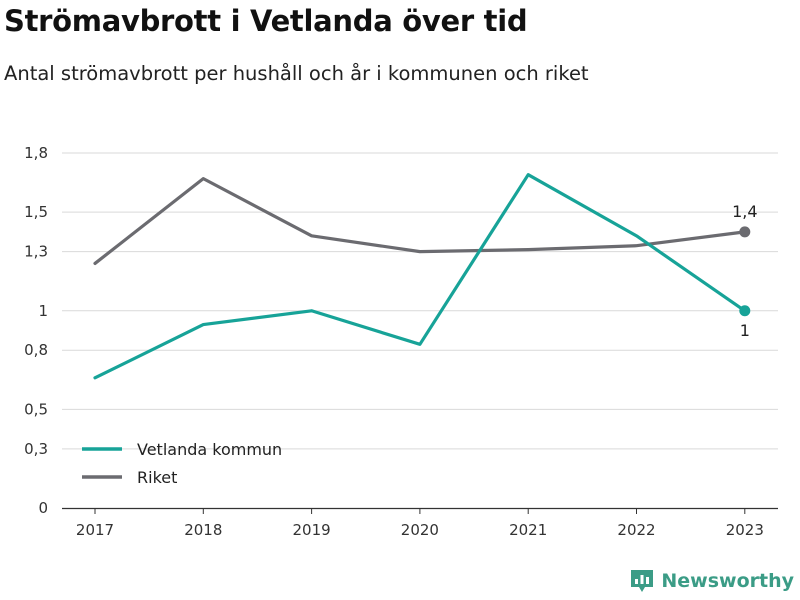  Describe the element at coordinates (36, 350) in the screenshot. I see `y-tick-label: 0,8` at that location.